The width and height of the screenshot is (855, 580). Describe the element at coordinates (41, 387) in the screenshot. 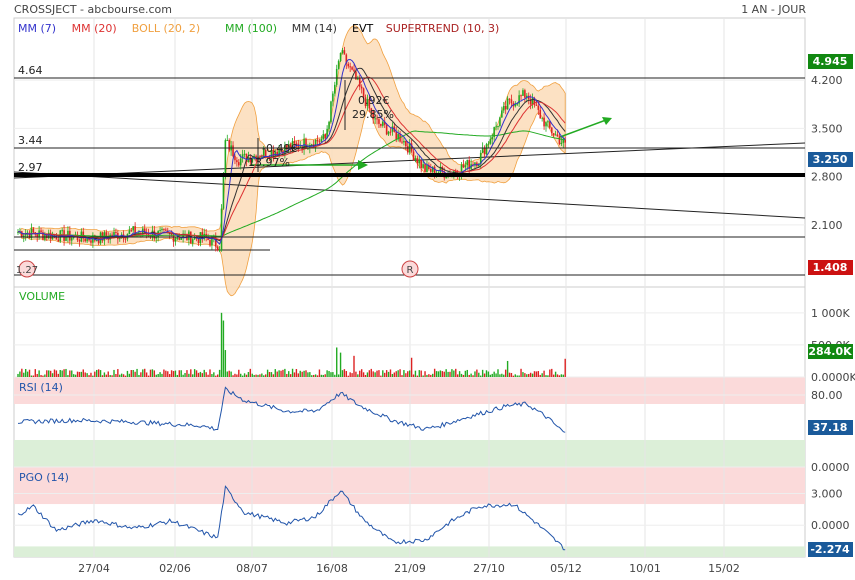

I see `rsi-label: RSI (14)` at that location.